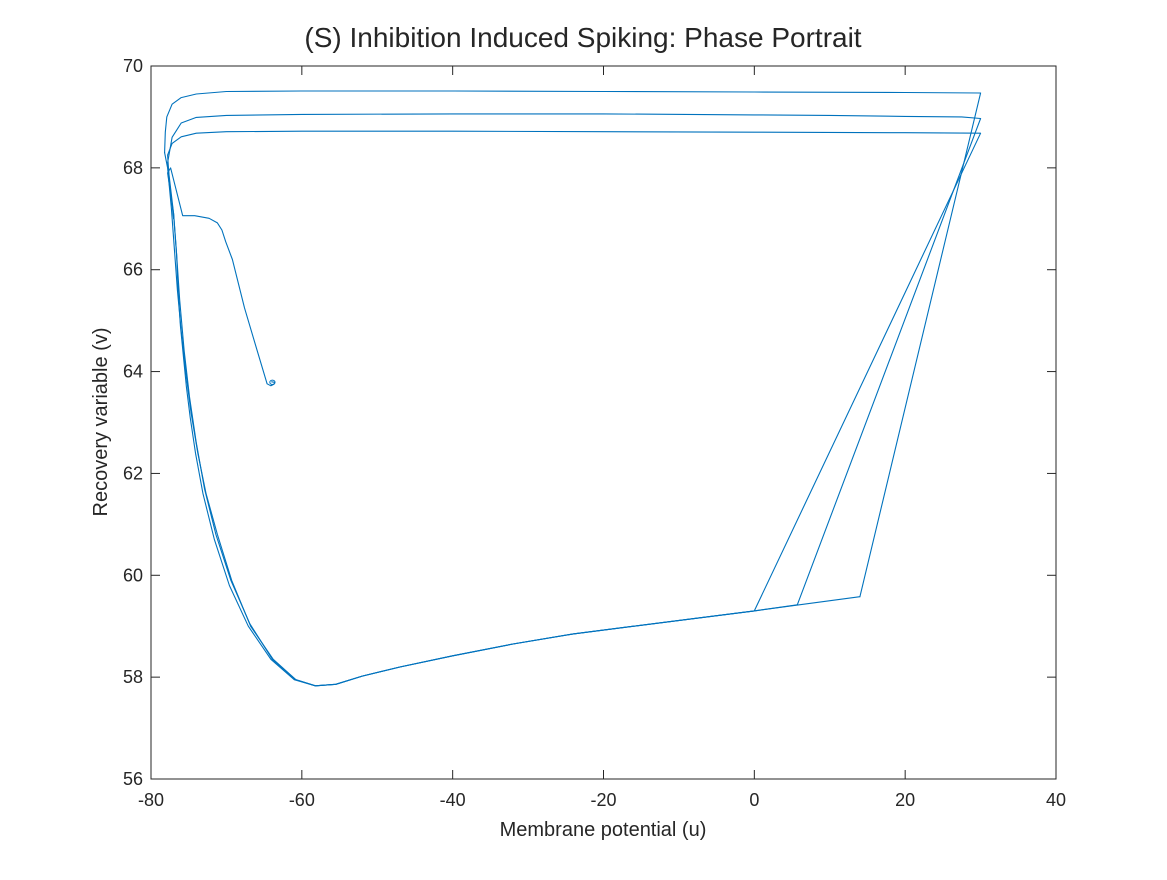  Describe the element at coordinates (133, 677) in the screenshot. I see `y-tick-label: 58` at that location.